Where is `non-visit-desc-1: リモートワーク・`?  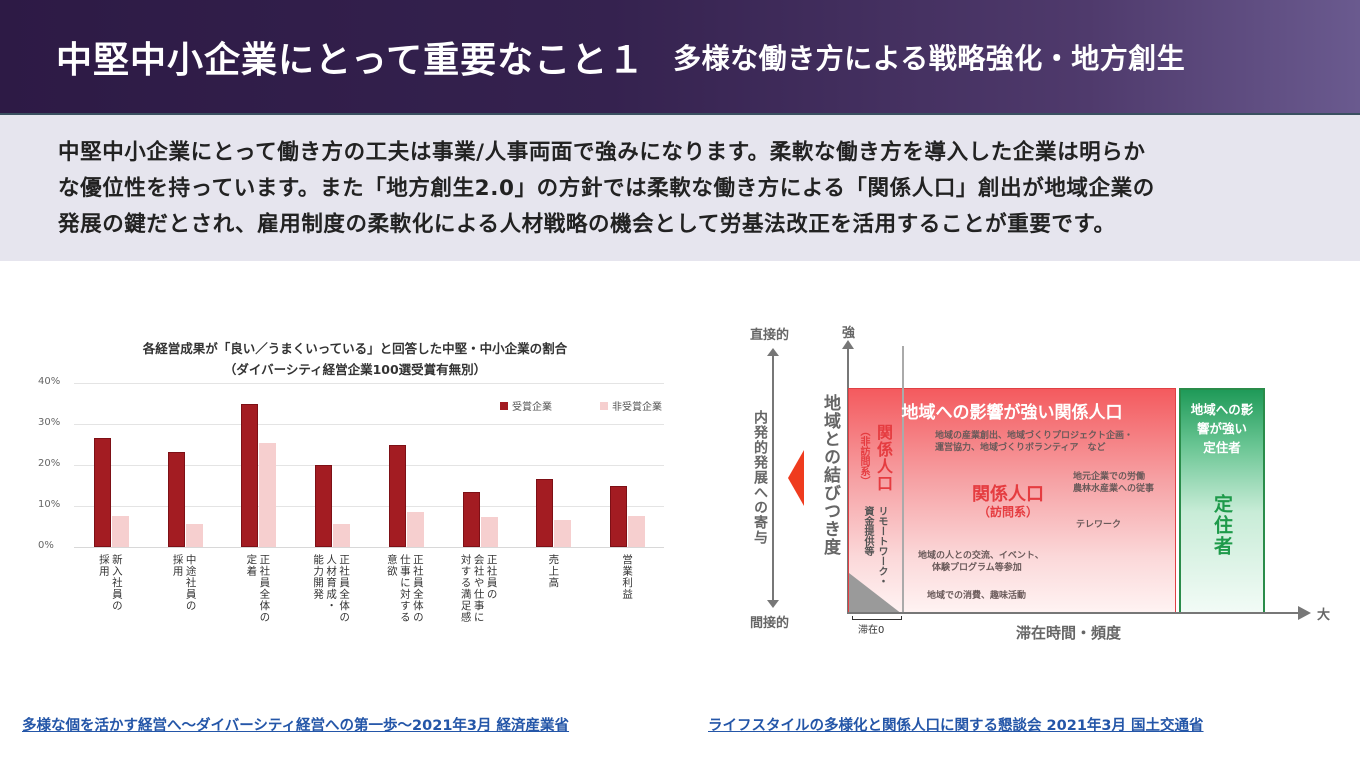
non-visit-desc-1: リモートワーク・ is located at coordinates (881, 546).